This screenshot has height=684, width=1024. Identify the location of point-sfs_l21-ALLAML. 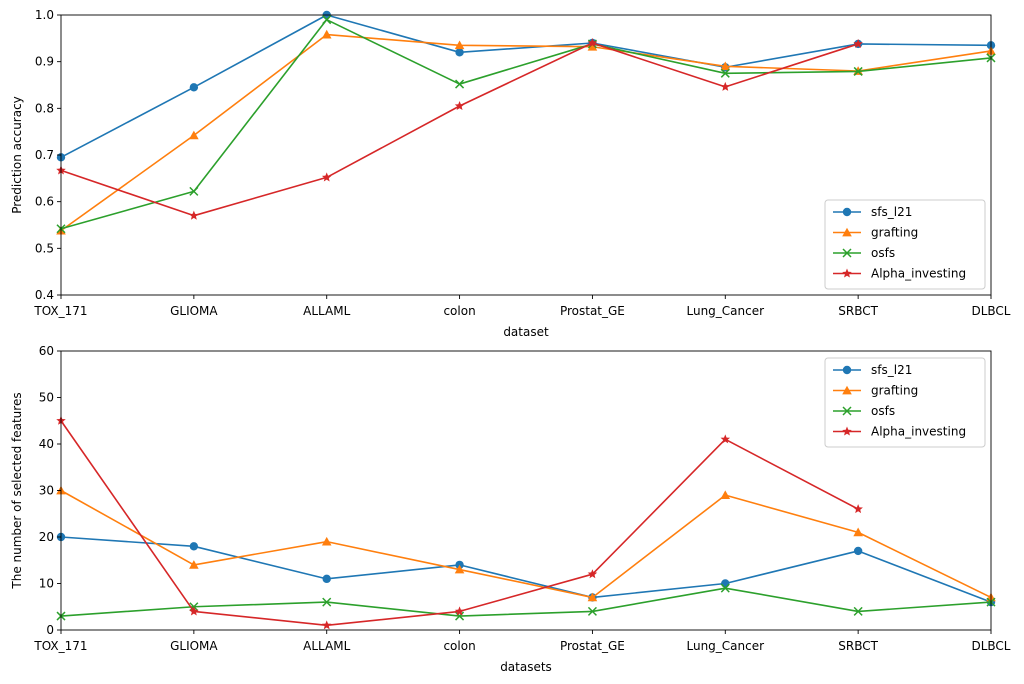
(326, 579).